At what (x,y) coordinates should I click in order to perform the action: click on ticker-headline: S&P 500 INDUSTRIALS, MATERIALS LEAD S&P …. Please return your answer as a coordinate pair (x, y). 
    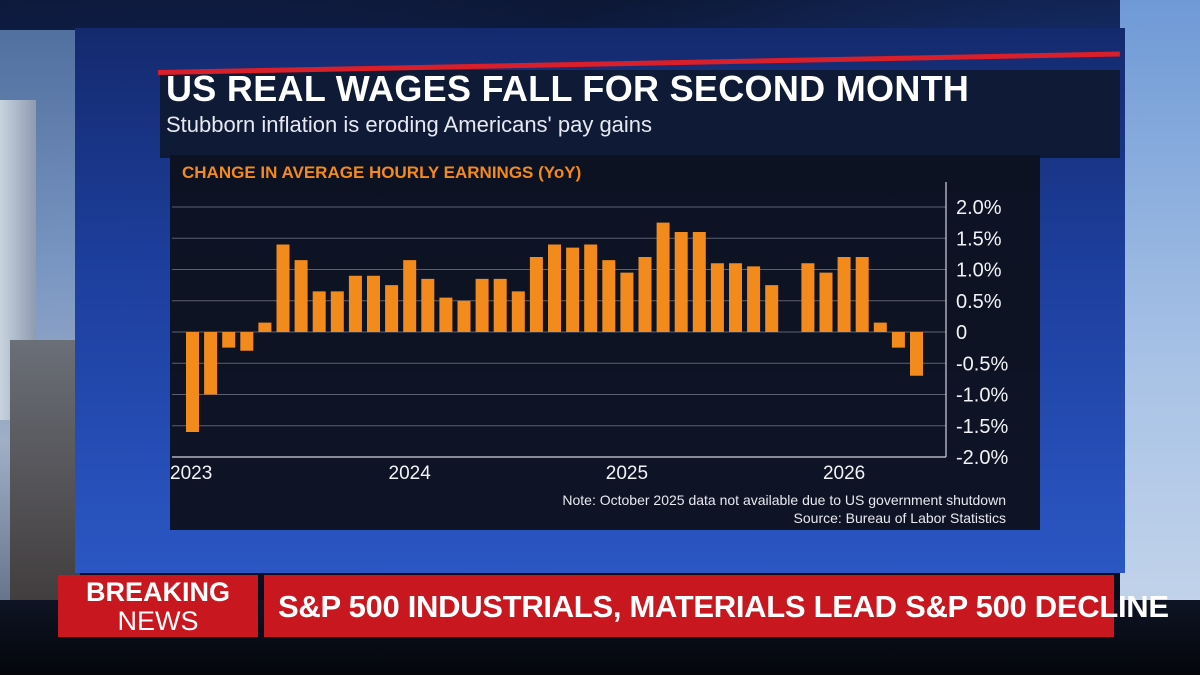
    Looking at the image, I should click on (723, 606).